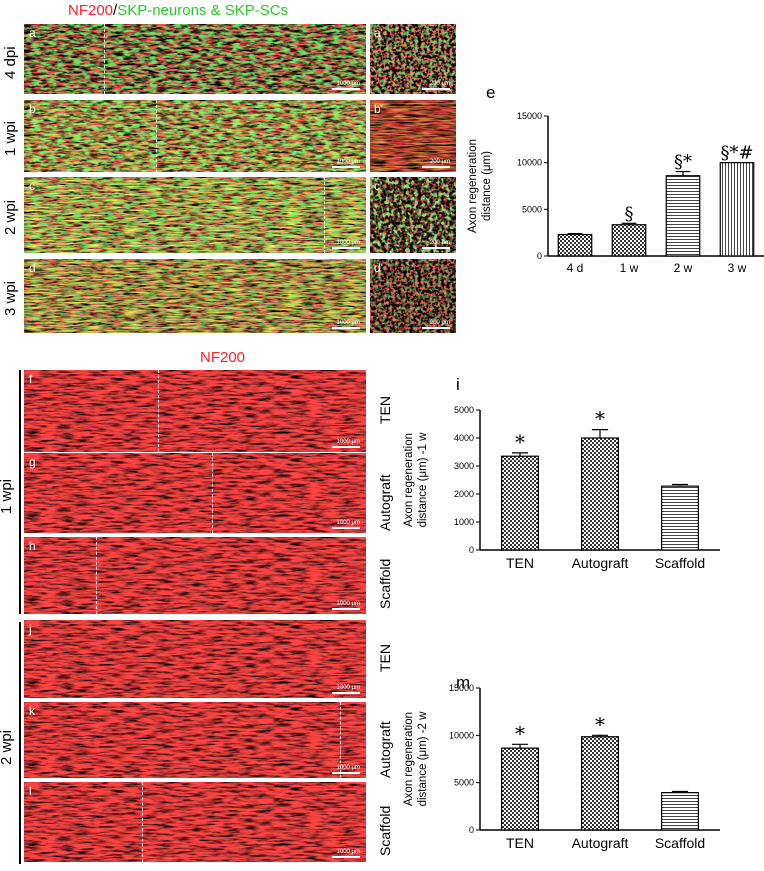  Describe the element at coordinates (464, 783) in the screenshot. I see `chart-m-ytick-label-1: 5000` at that location.